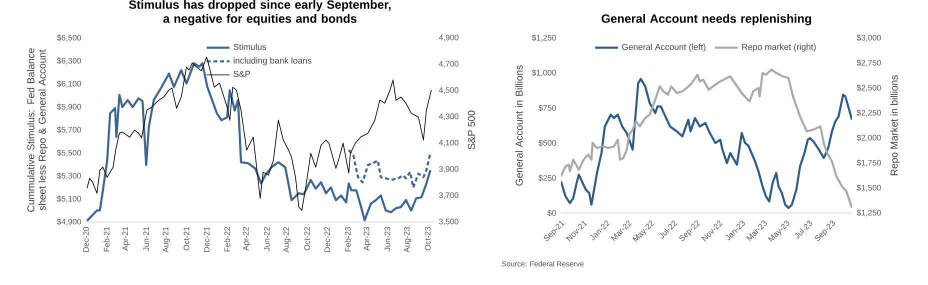 This screenshot has width=928, height=285. What do you see at coordinates (68, 153) in the screenshot?
I see `y-tick-label: $5,500` at bounding box center [68, 153].